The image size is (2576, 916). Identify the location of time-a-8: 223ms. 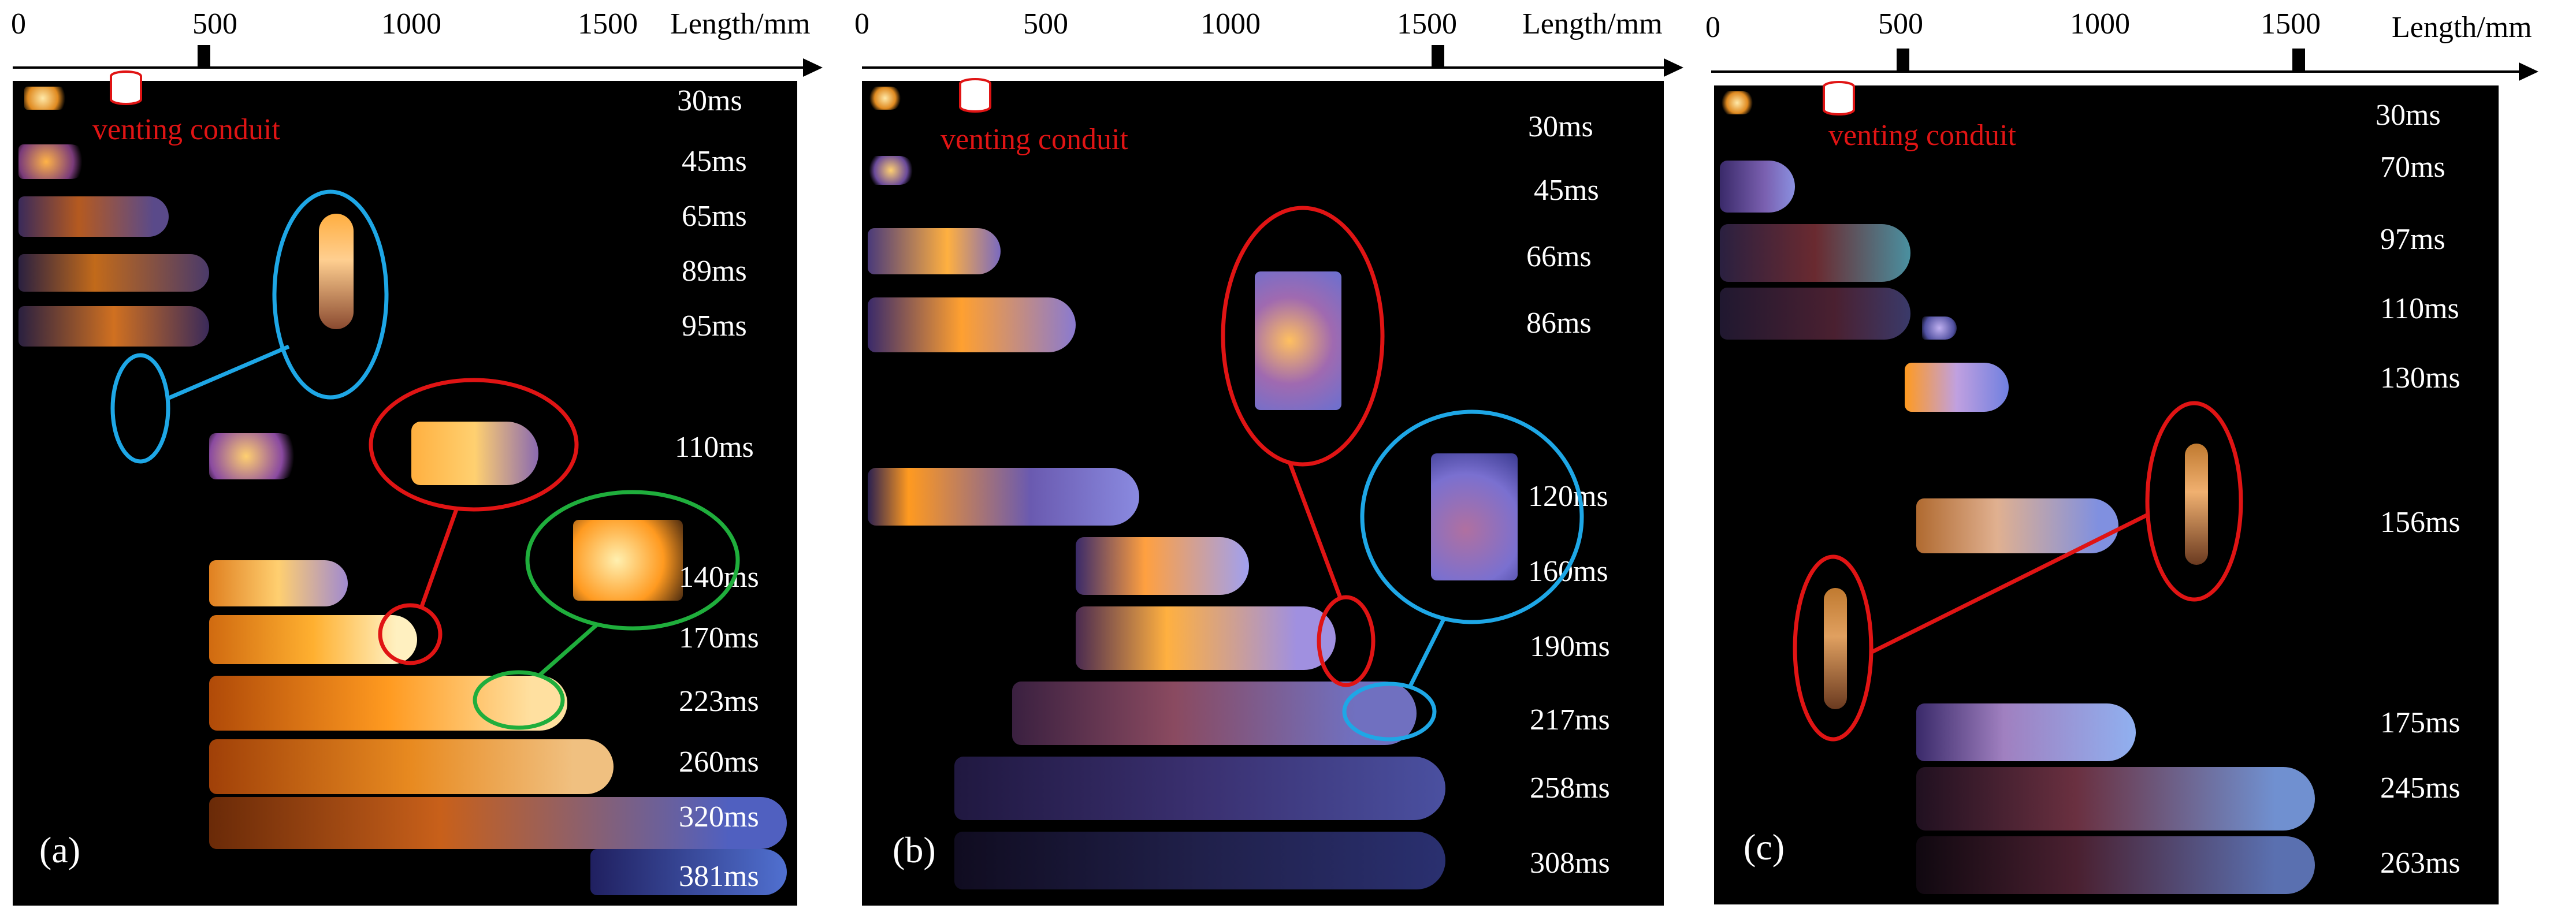
(719, 701).